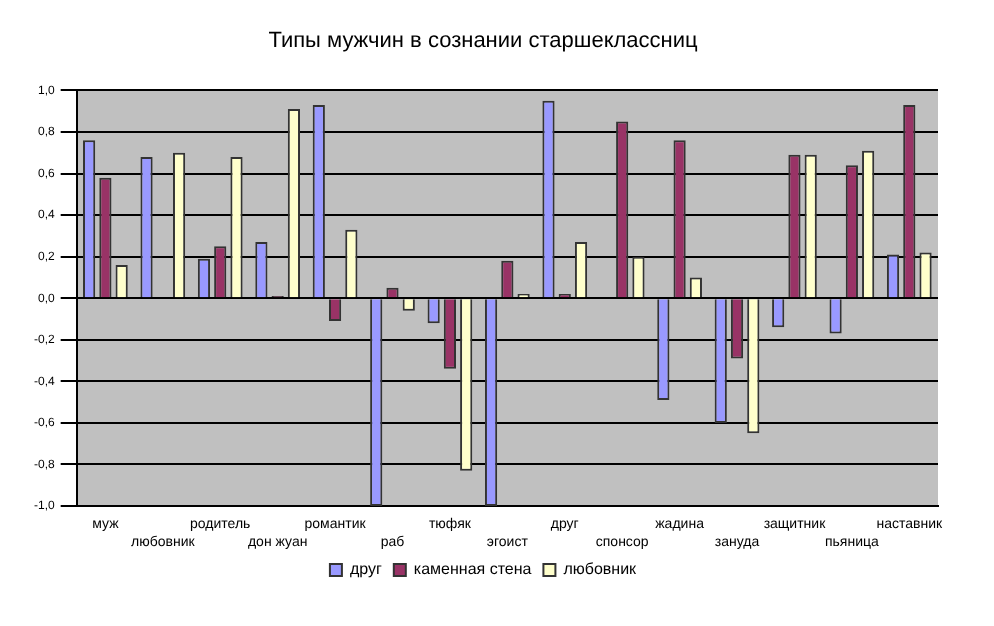 Image resolution: width=994 pixels, height=626 pixels. What do you see at coordinates (365, 569) in the screenshot?
I see `legend-label: друг` at bounding box center [365, 569].